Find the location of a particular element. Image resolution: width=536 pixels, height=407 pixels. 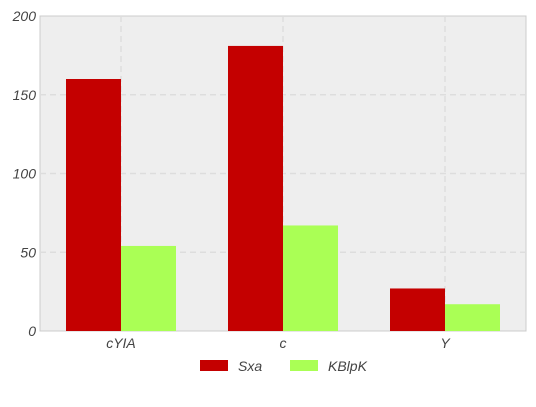

y-tick-label: 200 is located at coordinates (24, 16).